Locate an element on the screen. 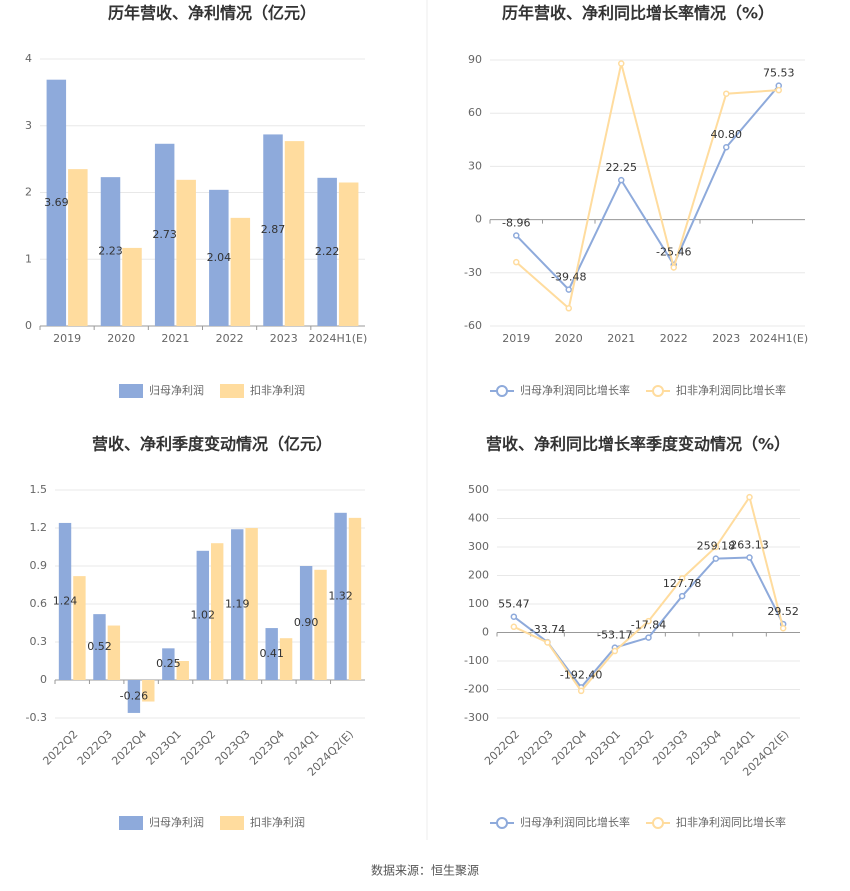  data-label: 2.73 is located at coordinates (164, 234).